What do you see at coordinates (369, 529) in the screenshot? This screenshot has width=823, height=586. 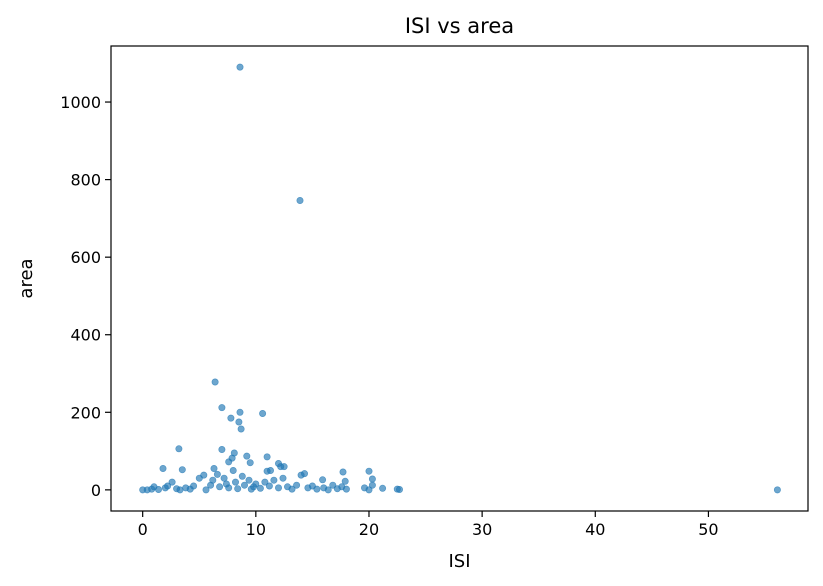 I see `x-tick-label: 20` at bounding box center [369, 529].